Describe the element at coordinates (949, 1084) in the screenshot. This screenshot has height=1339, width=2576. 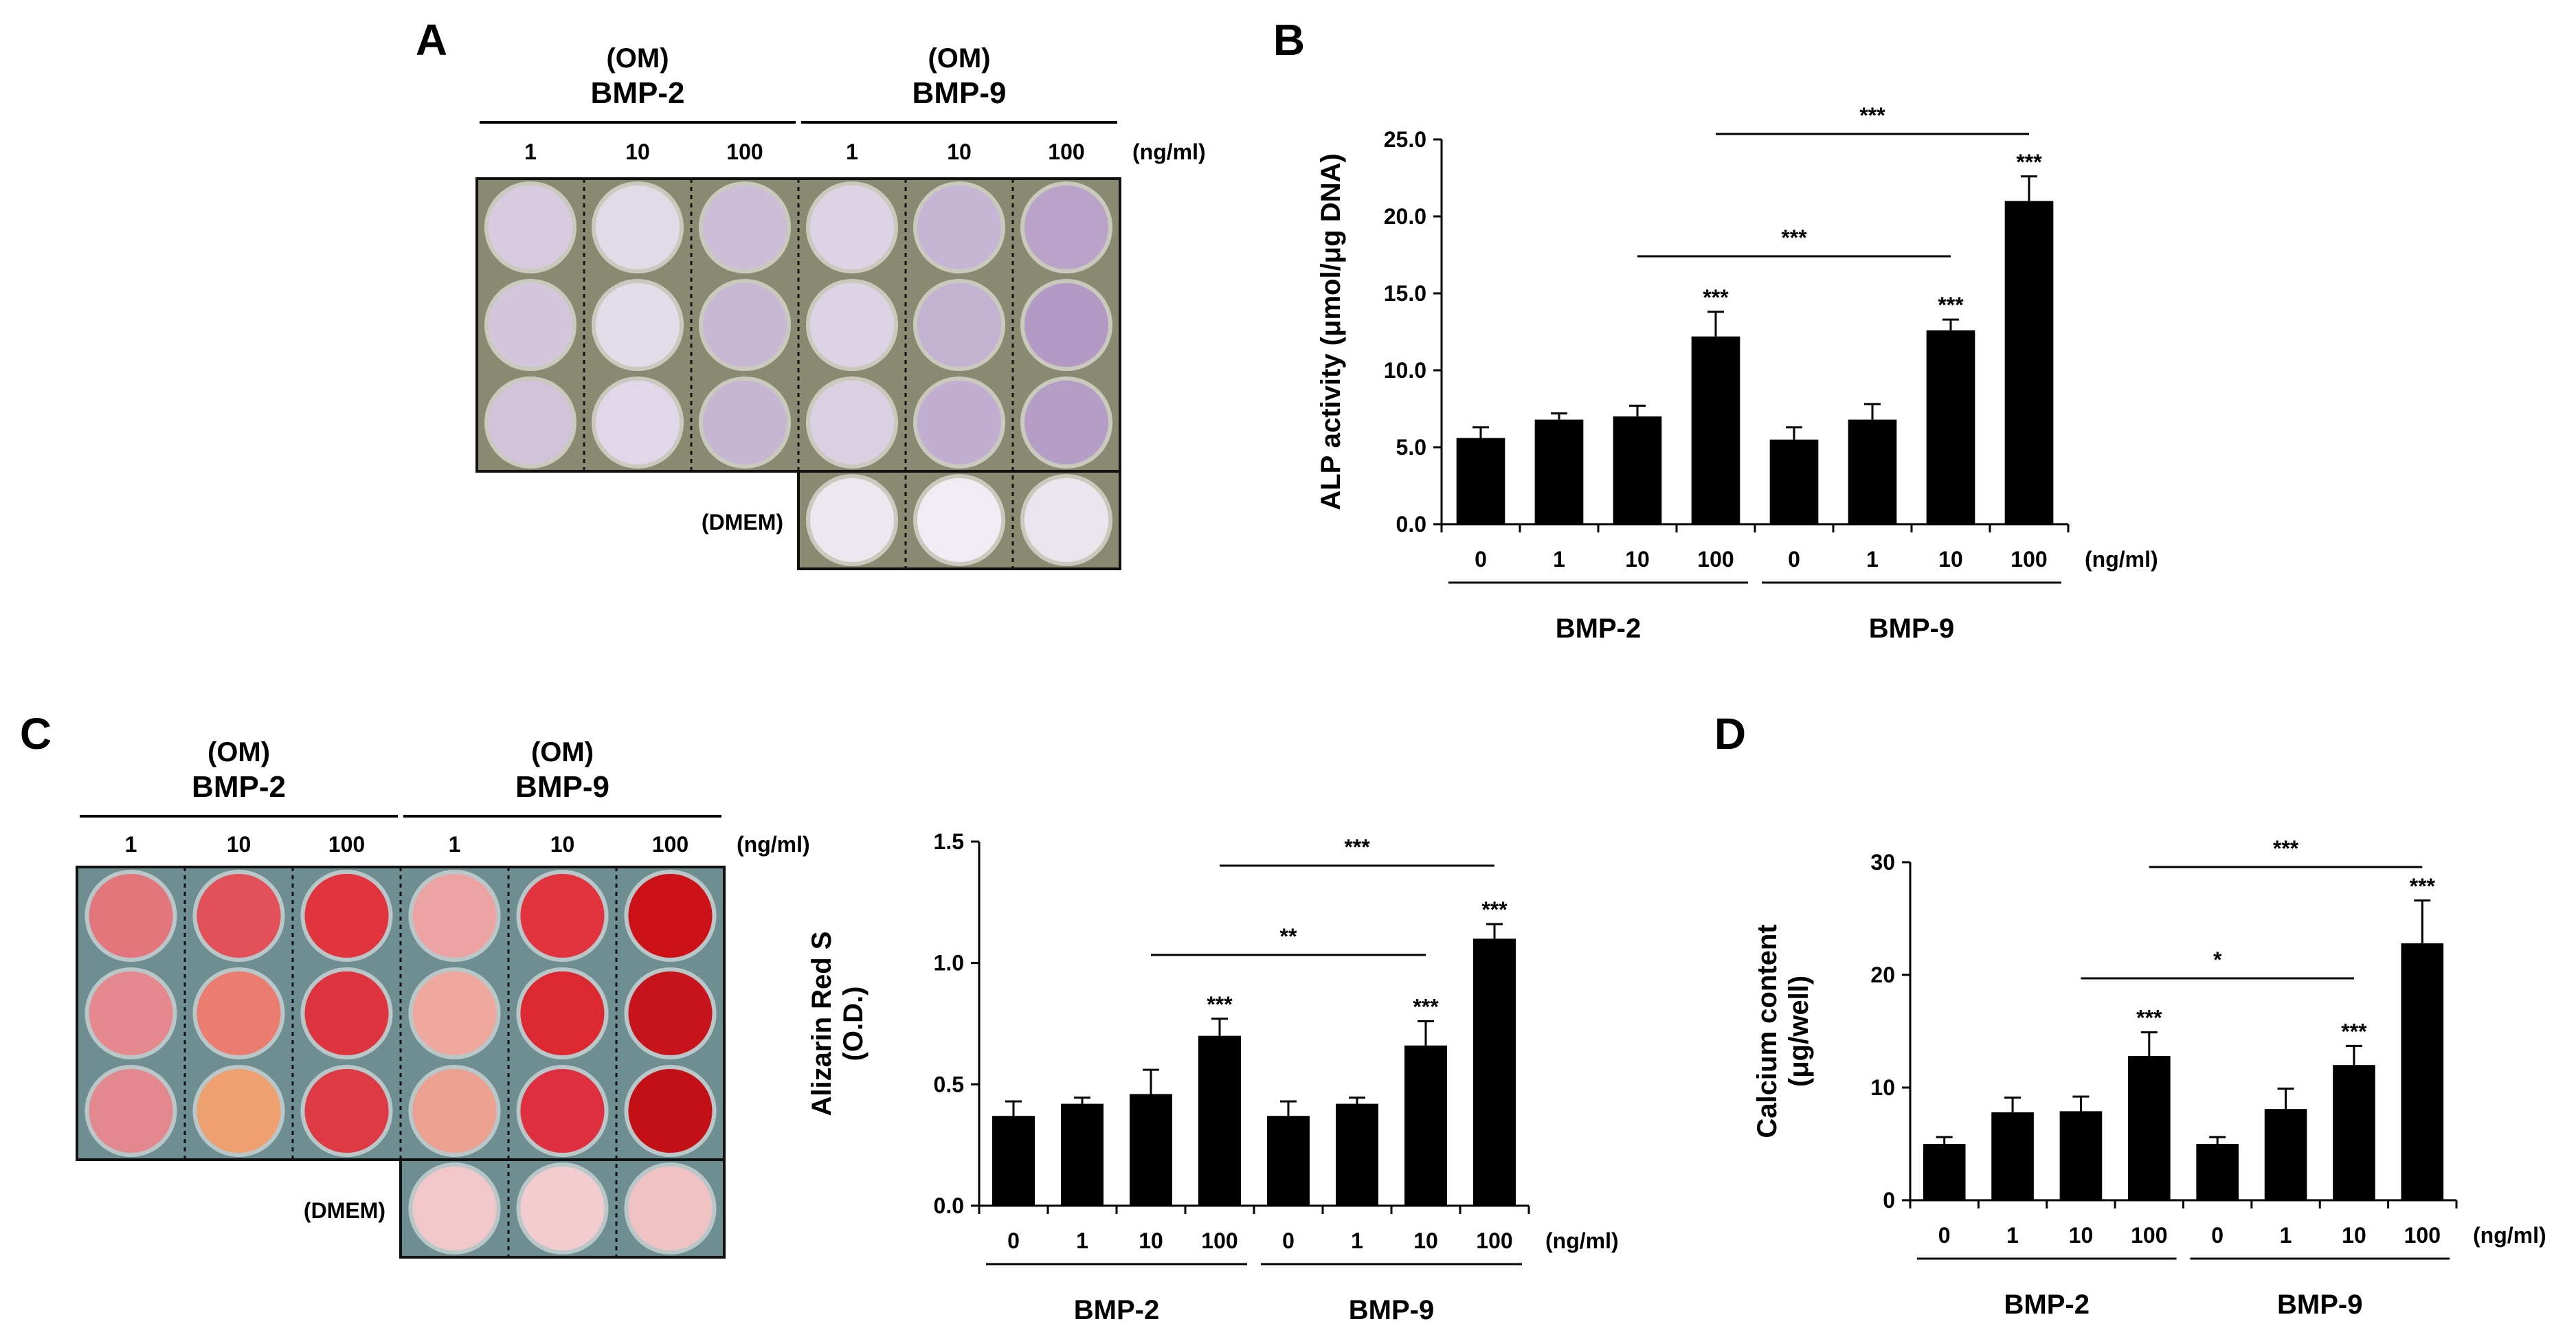
I see `y-tick-label: 0.5` at that location.